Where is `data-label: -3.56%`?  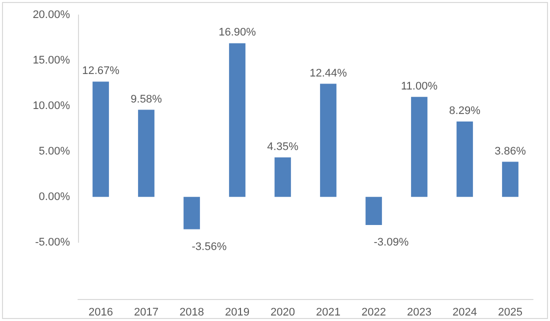
data-label: -3.56% is located at coordinates (209, 246).